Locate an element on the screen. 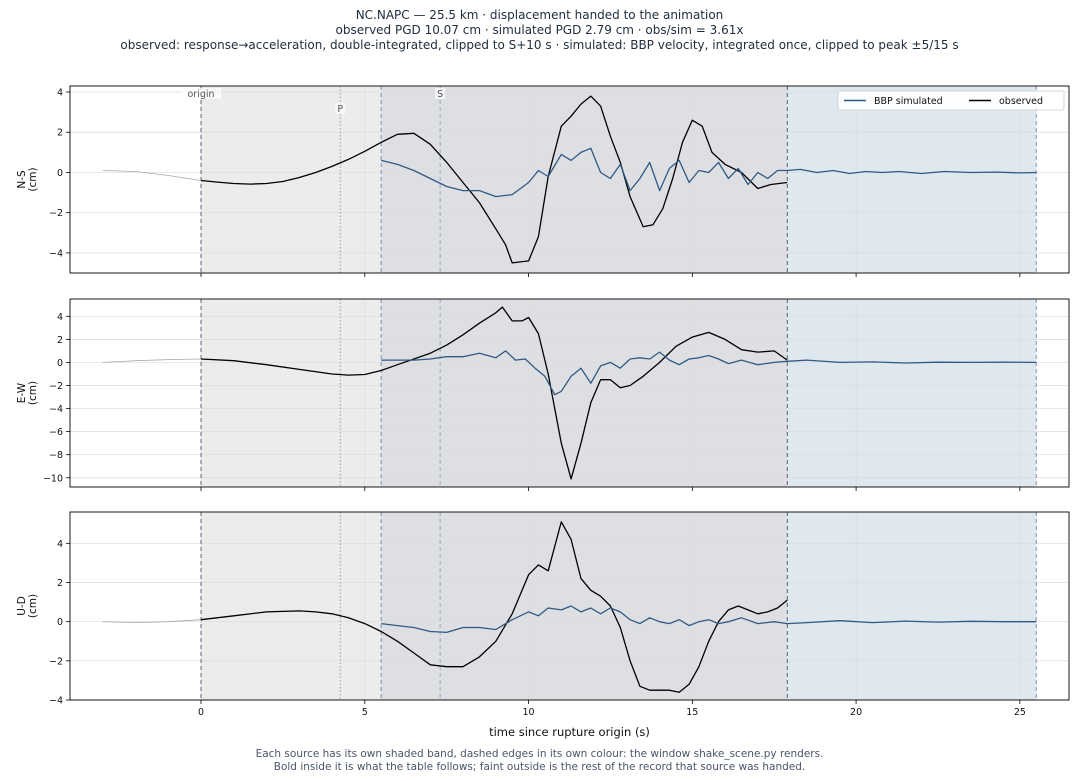 The height and width of the screenshot is (781, 1079). legend-box is located at coordinates (951, 100).